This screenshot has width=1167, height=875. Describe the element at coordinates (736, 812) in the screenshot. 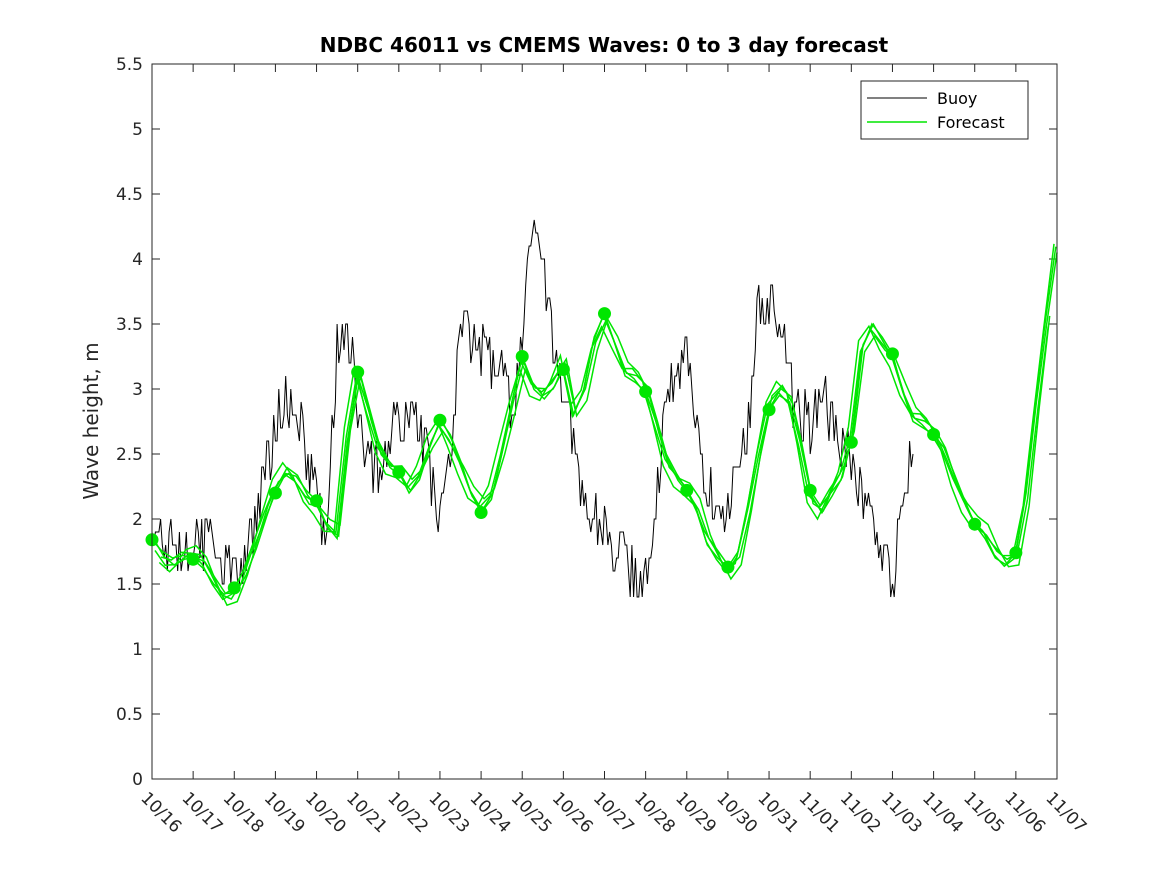

I see `x-tick-label: 10/30` at that location.